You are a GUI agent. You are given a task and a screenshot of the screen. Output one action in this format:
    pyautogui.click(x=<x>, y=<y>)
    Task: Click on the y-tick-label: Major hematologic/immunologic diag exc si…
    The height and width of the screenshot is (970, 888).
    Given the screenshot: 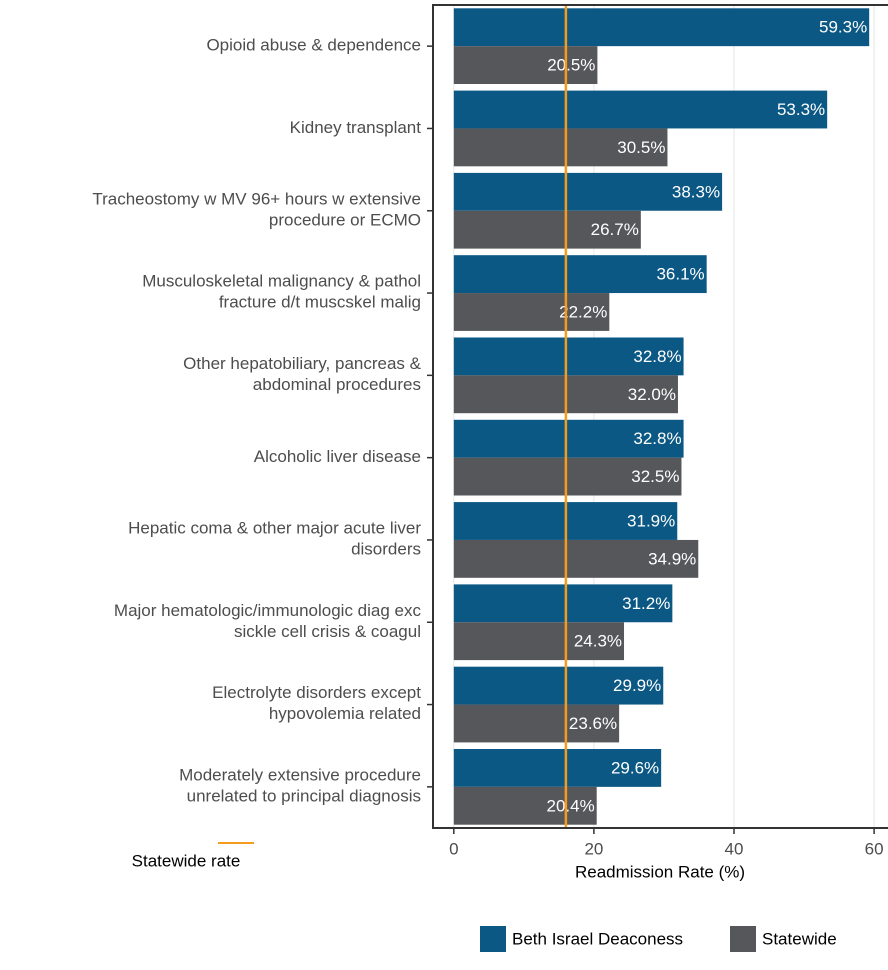 What is the action you would take?
    pyautogui.click(x=268, y=621)
    